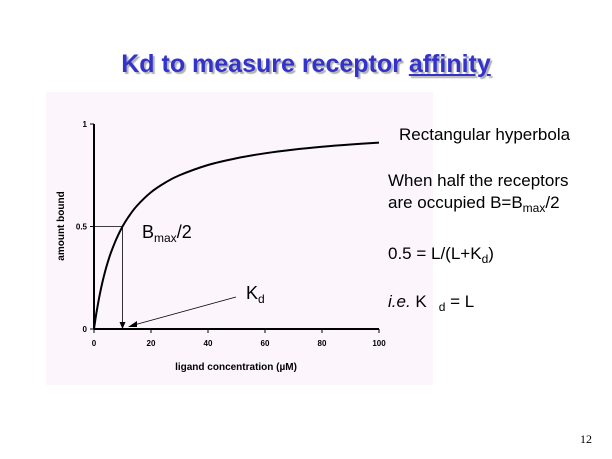  I want to click on note-equals-l: = L, so click(460, 301).